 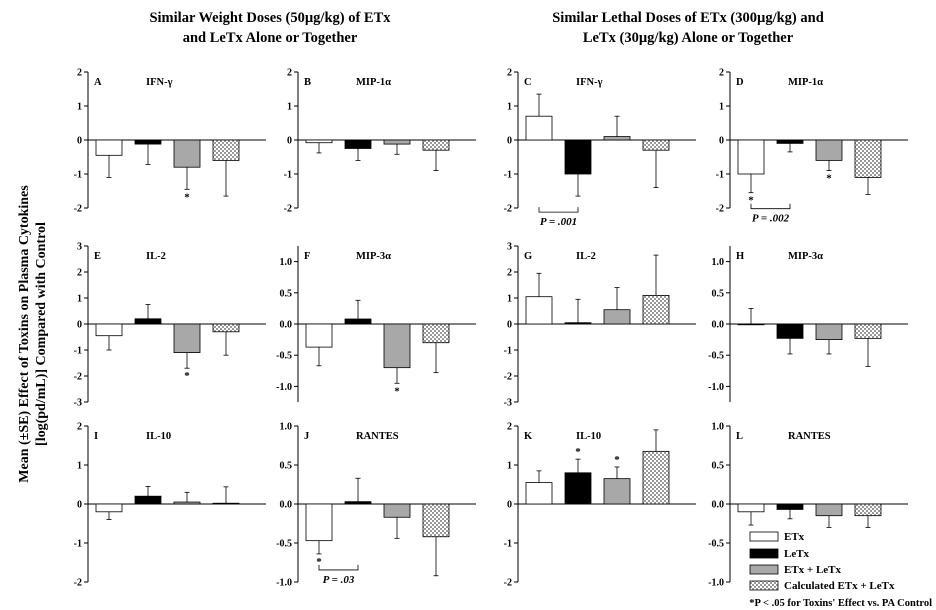 What do you see at coordinates (839, 586) in the screenshot?
I see `legend-label-calculated: Calculated ETx + LeTx` at bounding box center [839, 586].